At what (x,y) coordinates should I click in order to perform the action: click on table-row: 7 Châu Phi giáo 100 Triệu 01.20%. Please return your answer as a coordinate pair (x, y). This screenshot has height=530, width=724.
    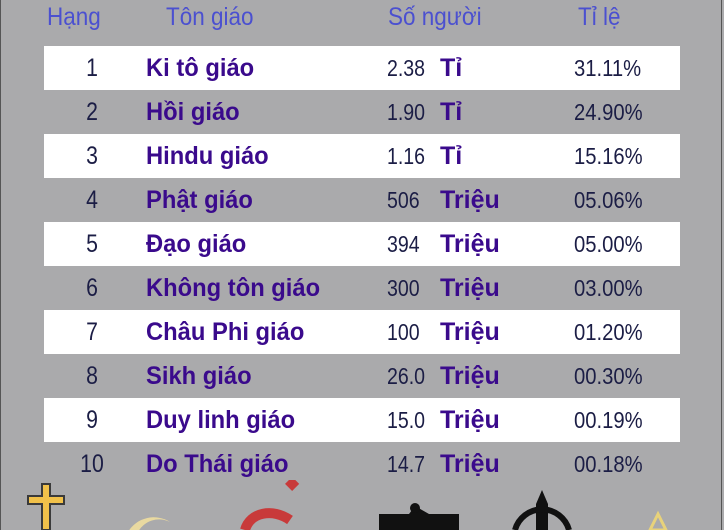
    Looking at the image, I should click on (362, 332).